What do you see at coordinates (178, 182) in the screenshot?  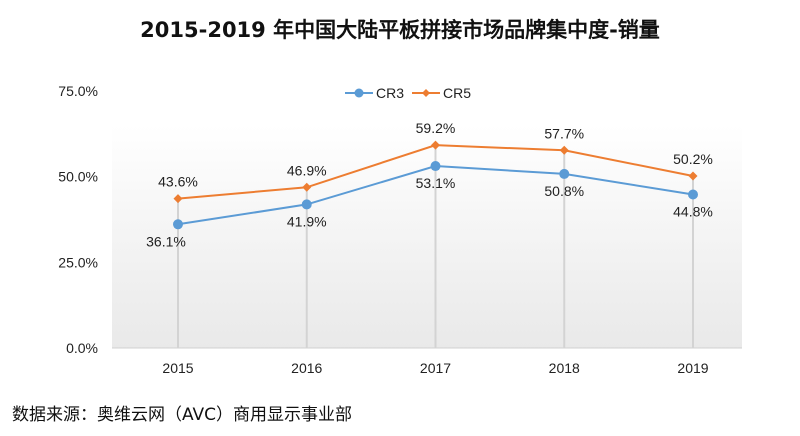 I see `data-label: 43.6%` at bounding box center [178, 182].